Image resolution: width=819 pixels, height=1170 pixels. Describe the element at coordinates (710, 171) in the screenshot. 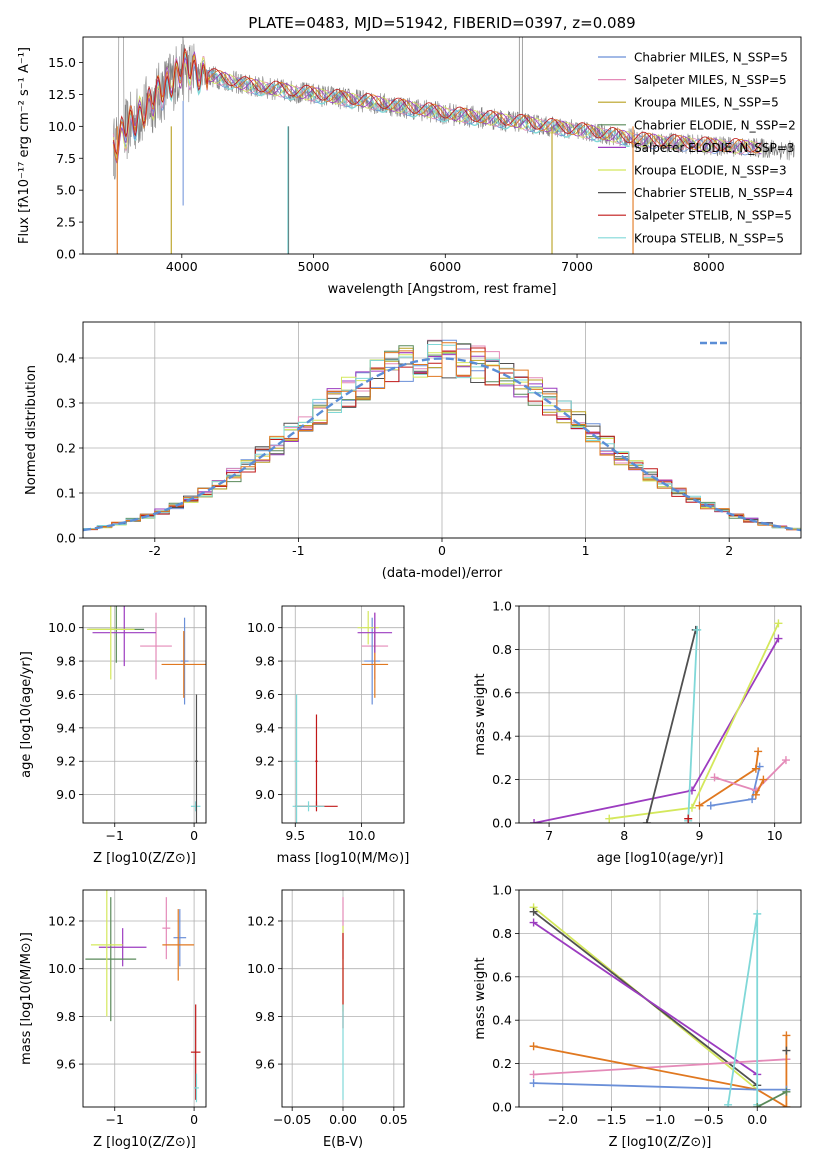

I see `legend-entry: Kroupa ELODIE, N_SSP=3` at that location.